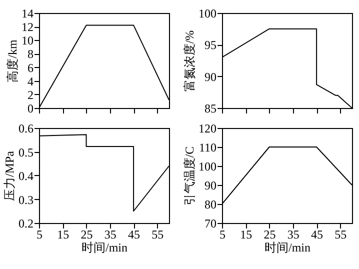 The width and height of the screenshot is (359, 269). I want to click on y-axis-title: 压力/MPa, so click(9, 176).